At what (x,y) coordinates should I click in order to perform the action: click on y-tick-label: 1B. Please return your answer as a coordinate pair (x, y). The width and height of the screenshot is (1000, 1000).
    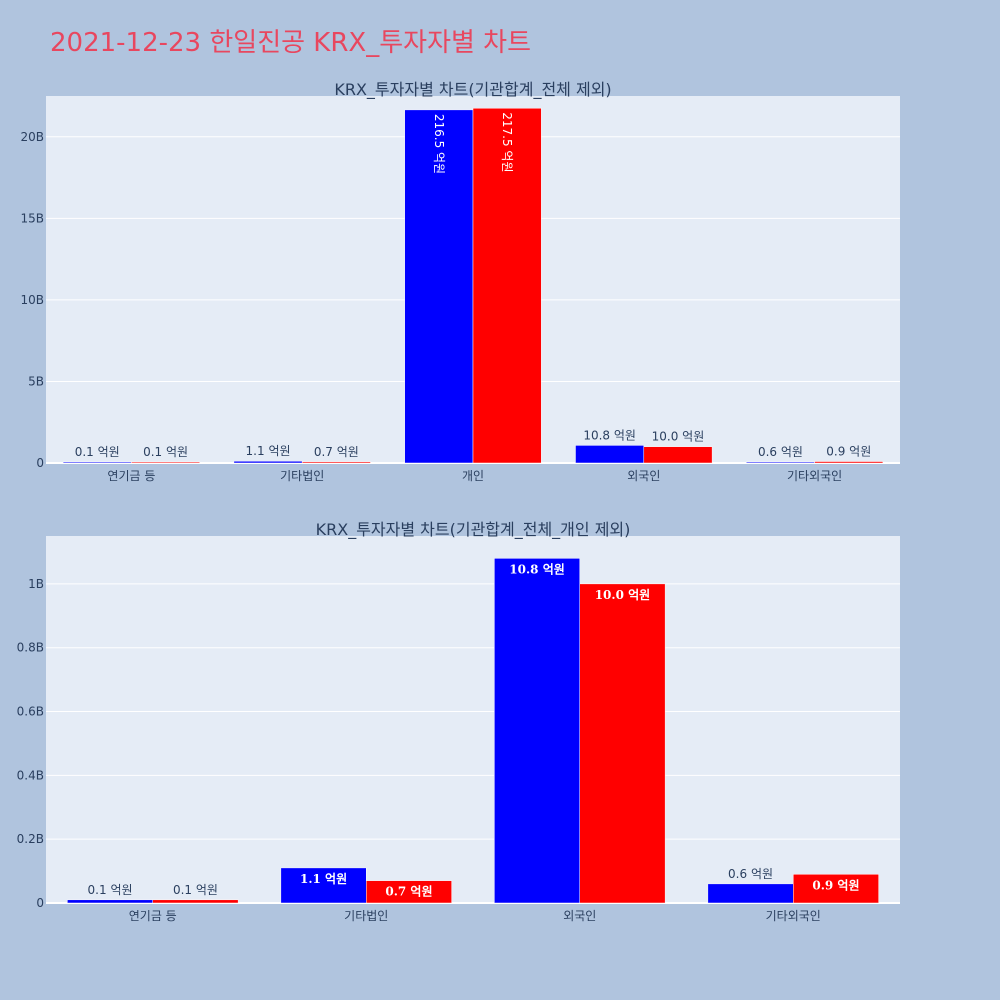
    Looking at the image, I should click on (36, 584).